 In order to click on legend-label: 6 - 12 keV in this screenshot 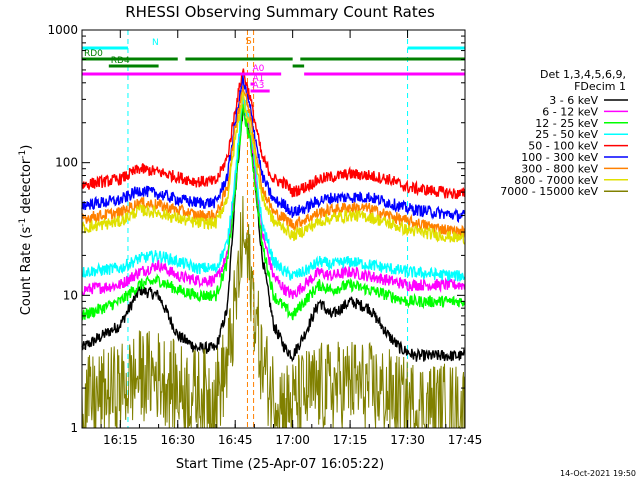, I will do `click(570, 111)`.